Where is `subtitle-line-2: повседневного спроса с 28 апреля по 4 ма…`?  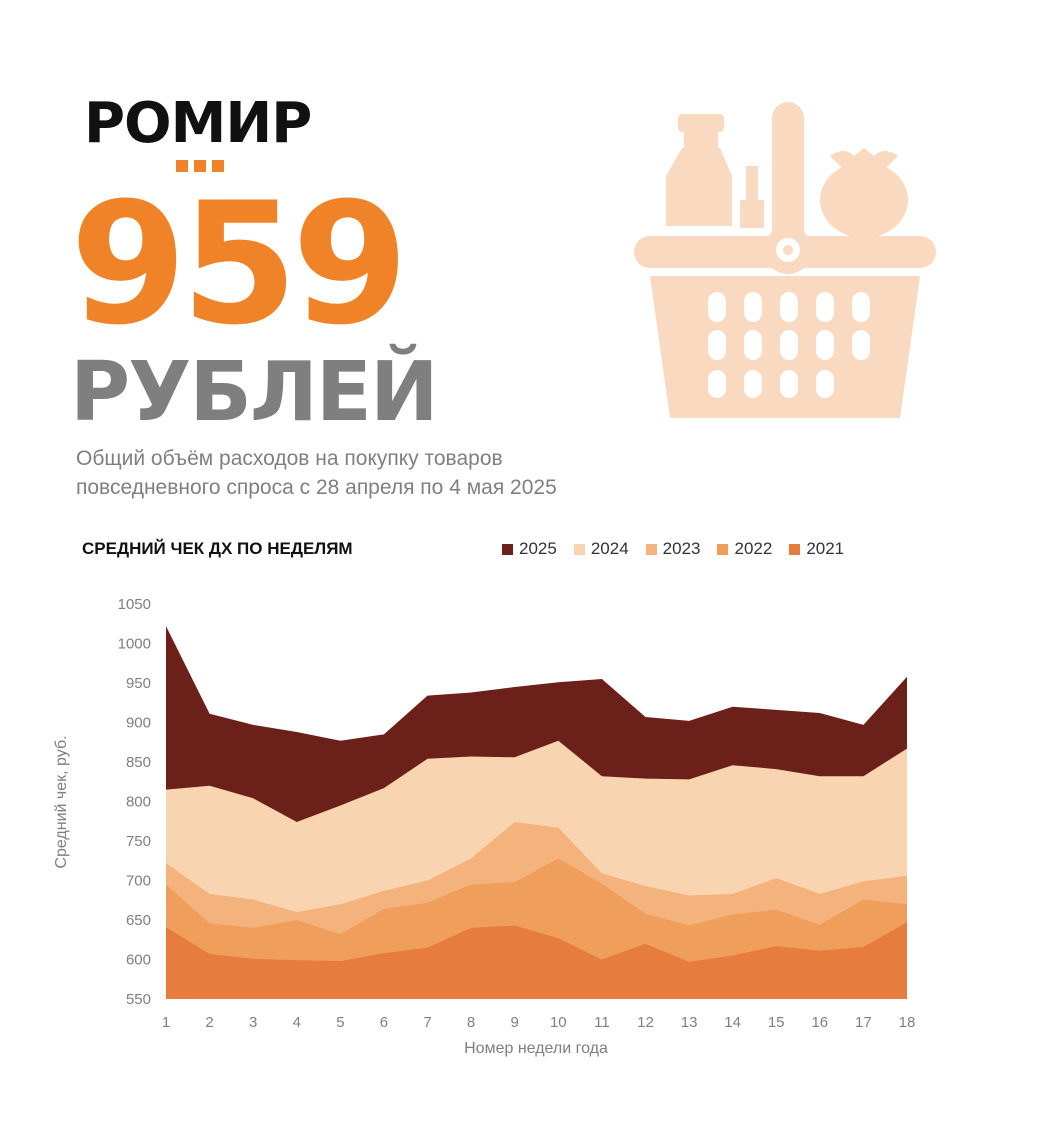
subtitle-line-2: повседневного спроса с 28 апреля по 4 ма… is located at coordinates (316, 487).